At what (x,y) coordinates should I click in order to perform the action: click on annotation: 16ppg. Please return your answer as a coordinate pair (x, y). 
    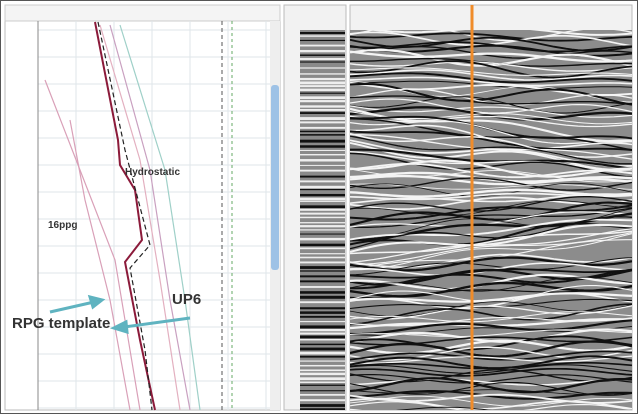
    Looking at the image, I should click on (62, 225).